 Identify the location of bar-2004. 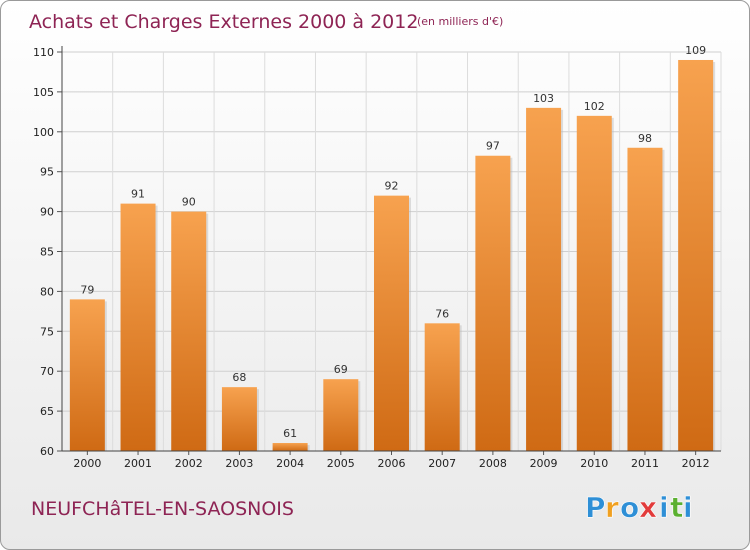
(290, 447).